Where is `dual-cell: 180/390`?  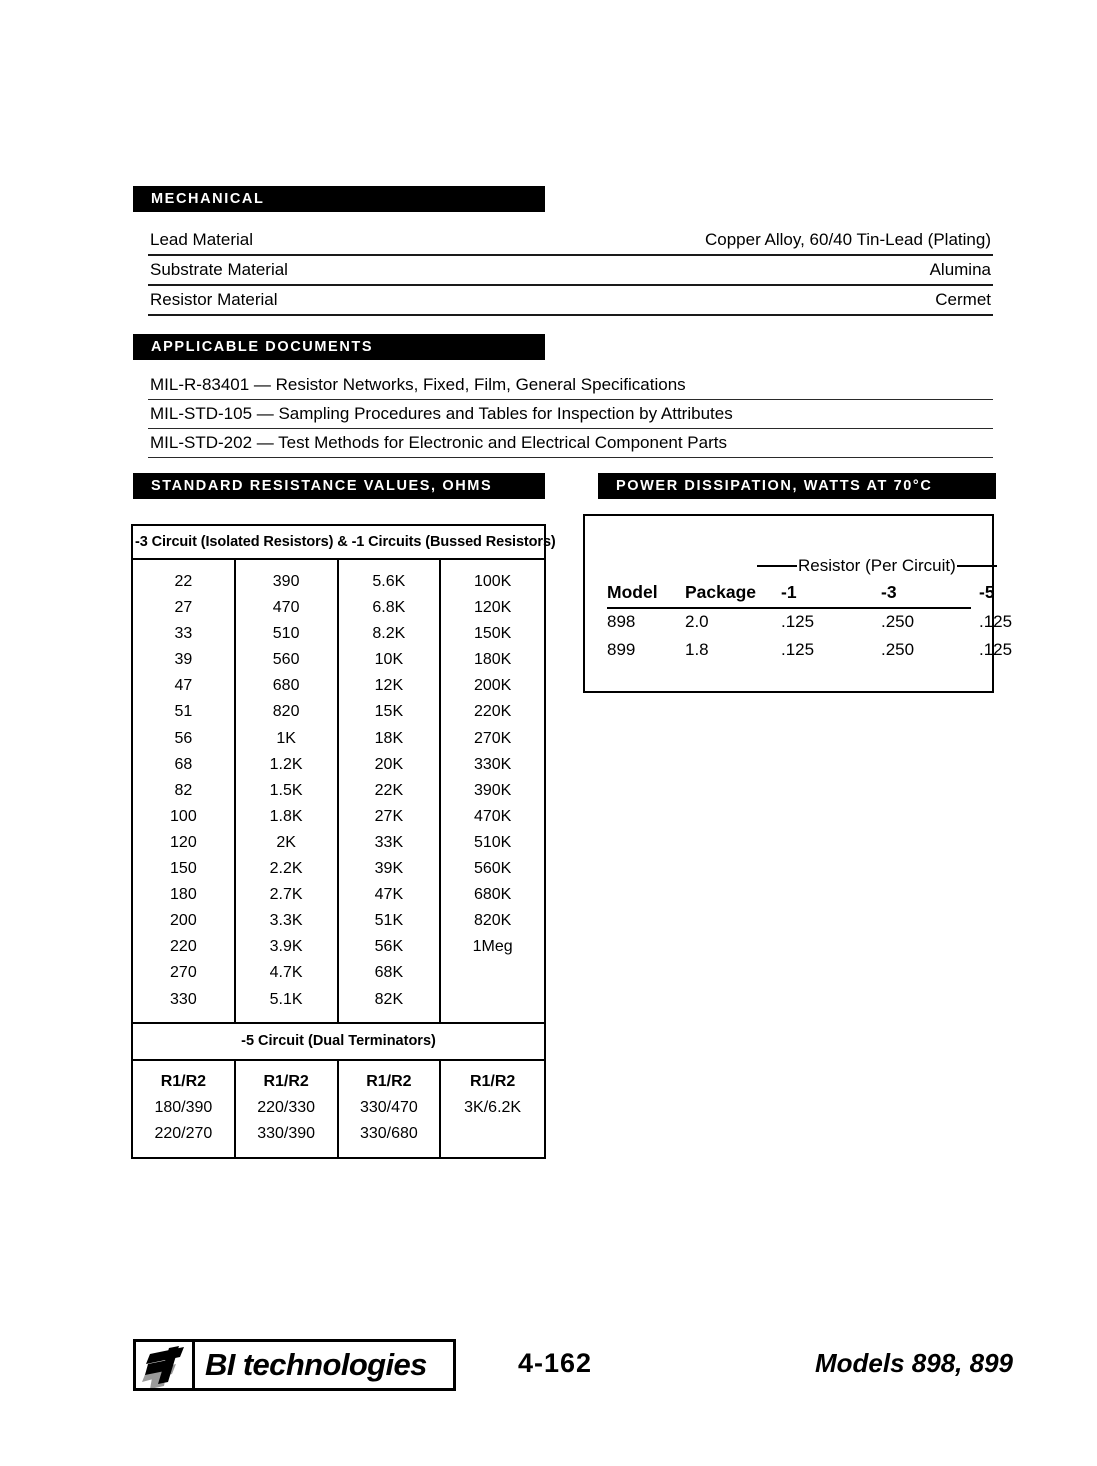
dual-cell: 180/390 is located at coordinates (183, 1107).